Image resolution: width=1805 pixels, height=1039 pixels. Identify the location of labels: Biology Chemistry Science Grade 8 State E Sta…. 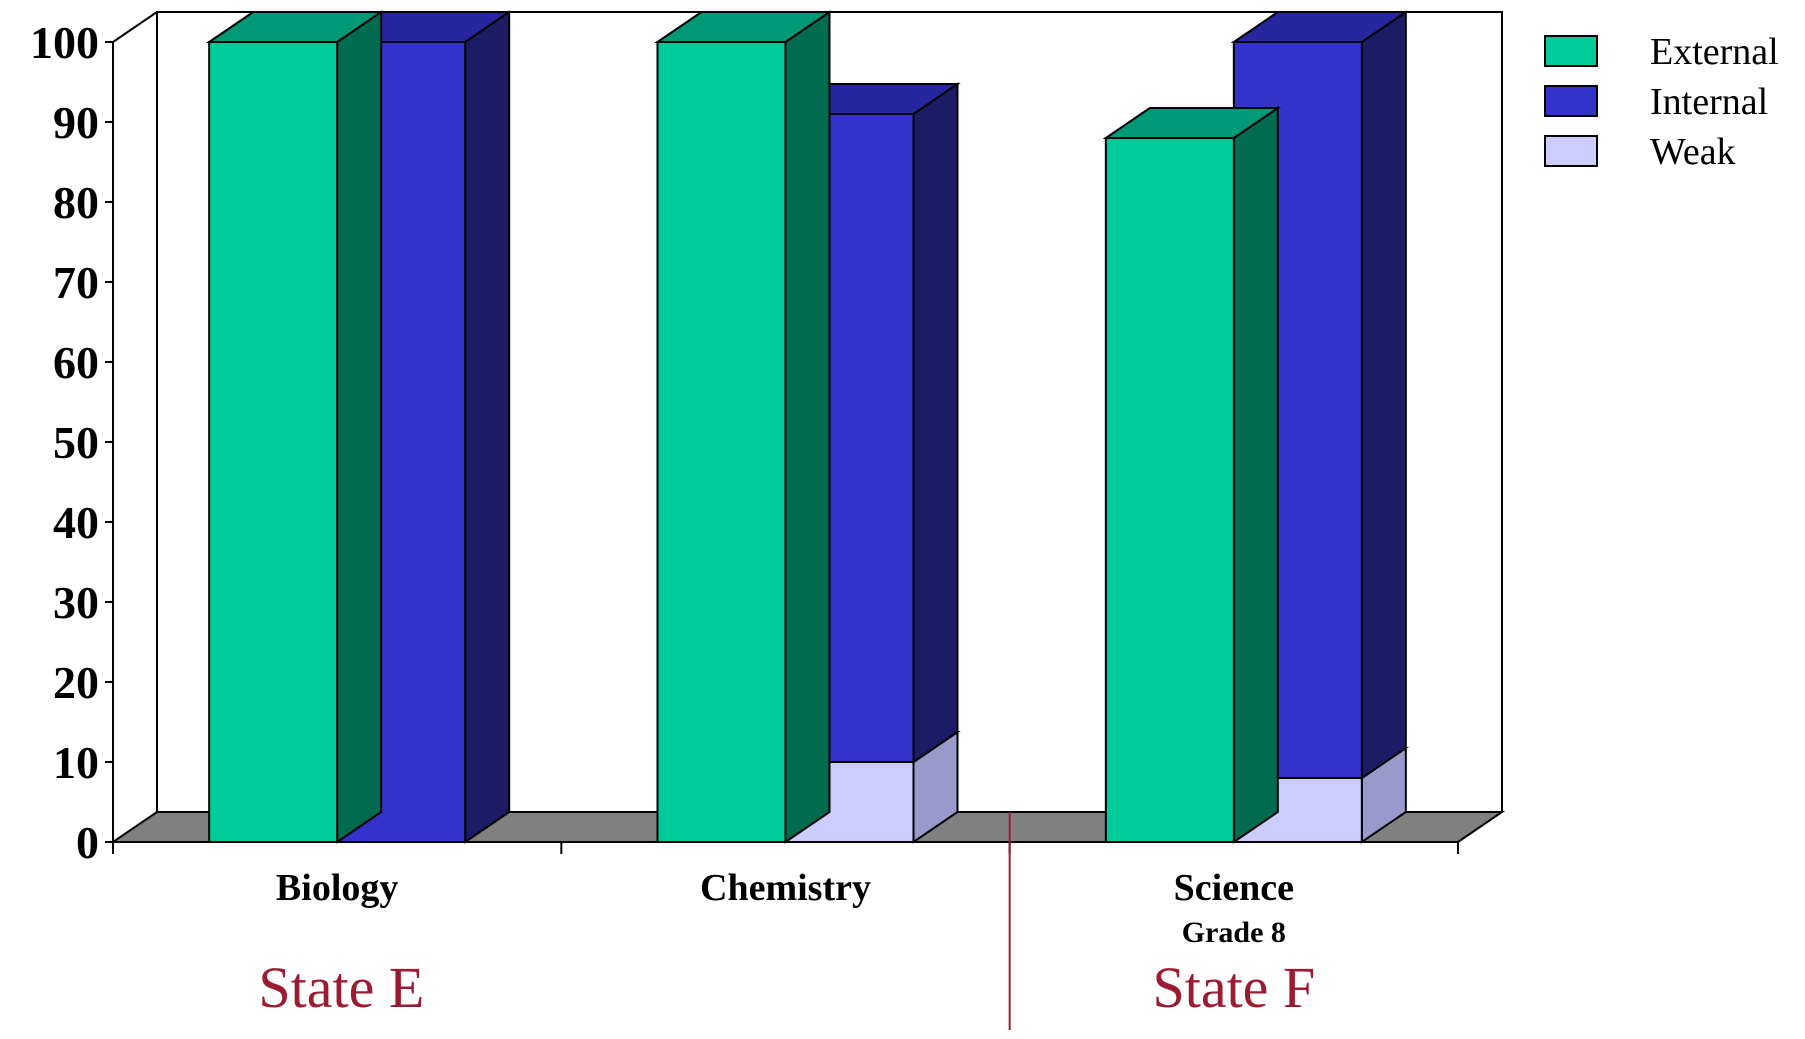
(786, 921).